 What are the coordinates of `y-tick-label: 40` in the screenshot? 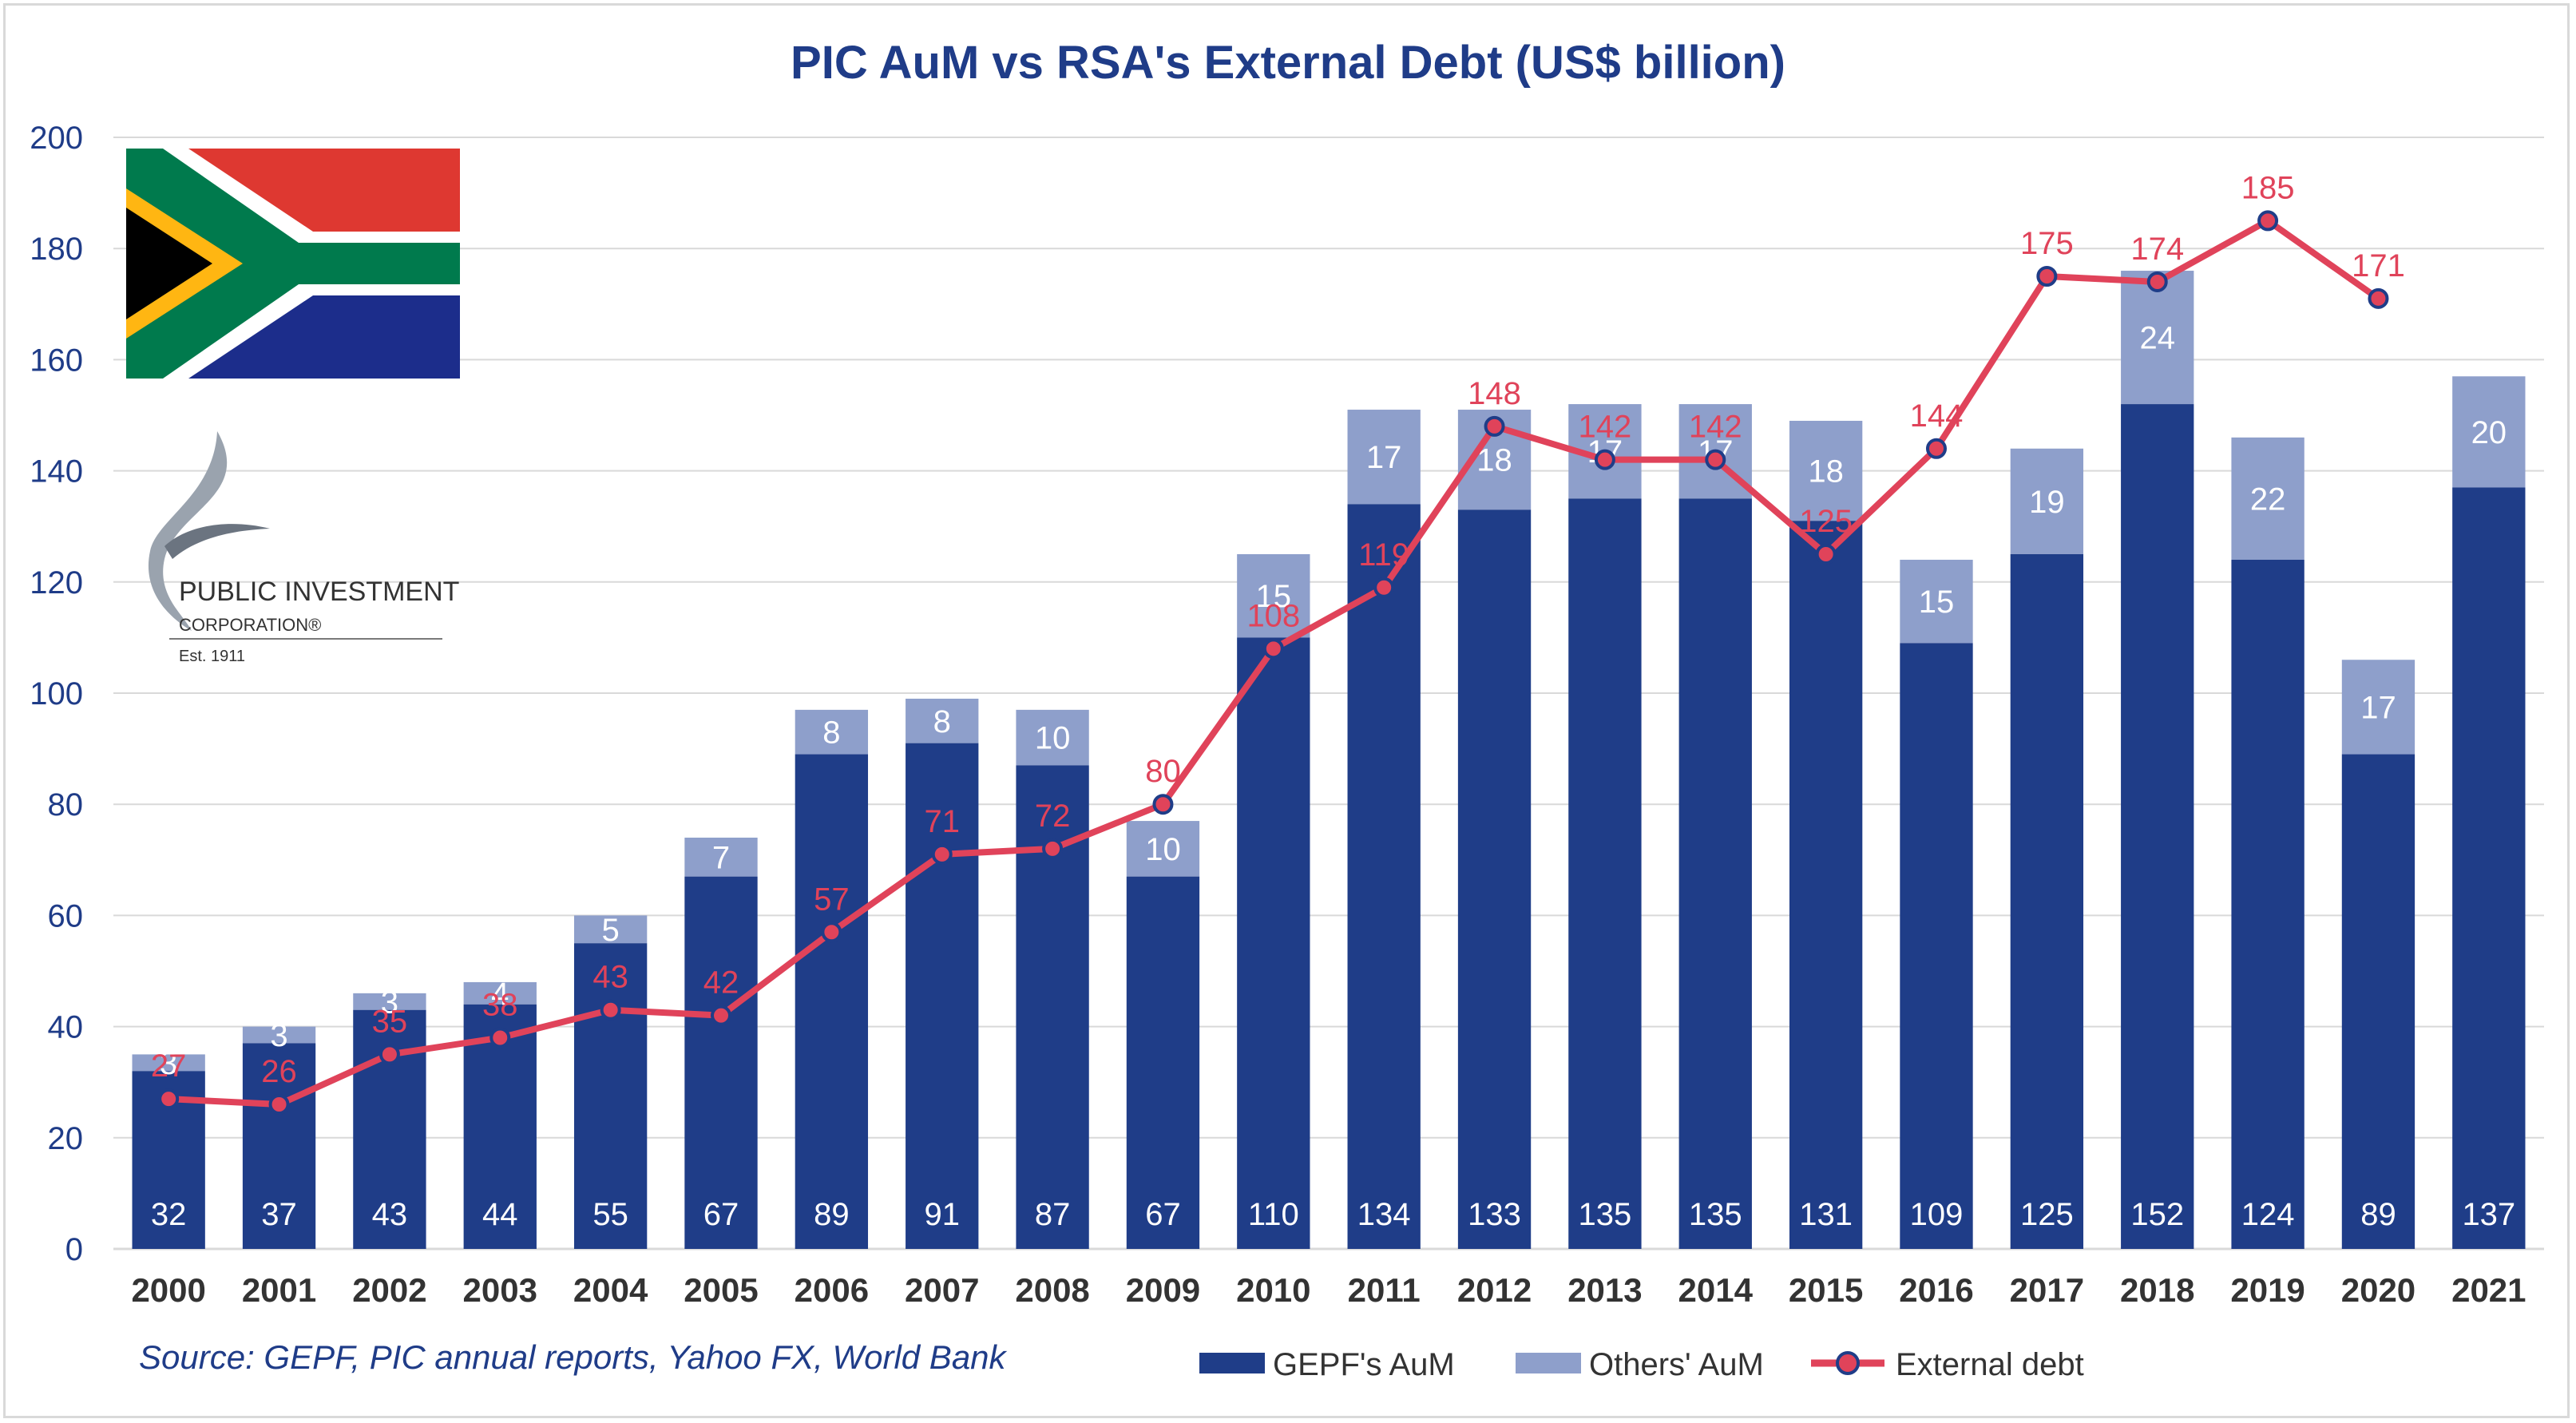 It's located at (66, 1027).